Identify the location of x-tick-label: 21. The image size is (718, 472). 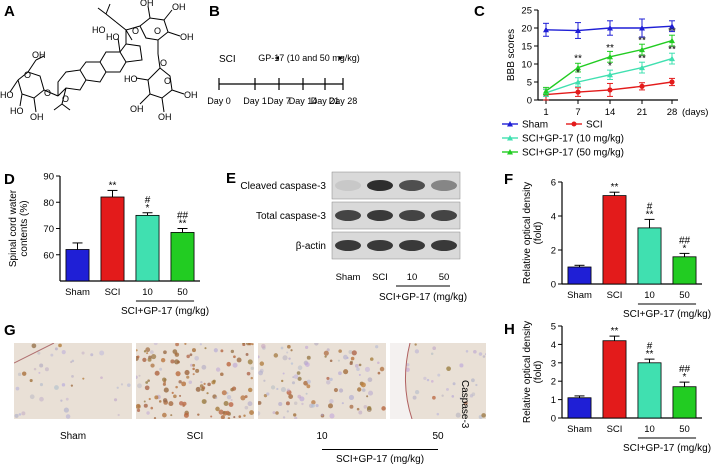
(642, 112).